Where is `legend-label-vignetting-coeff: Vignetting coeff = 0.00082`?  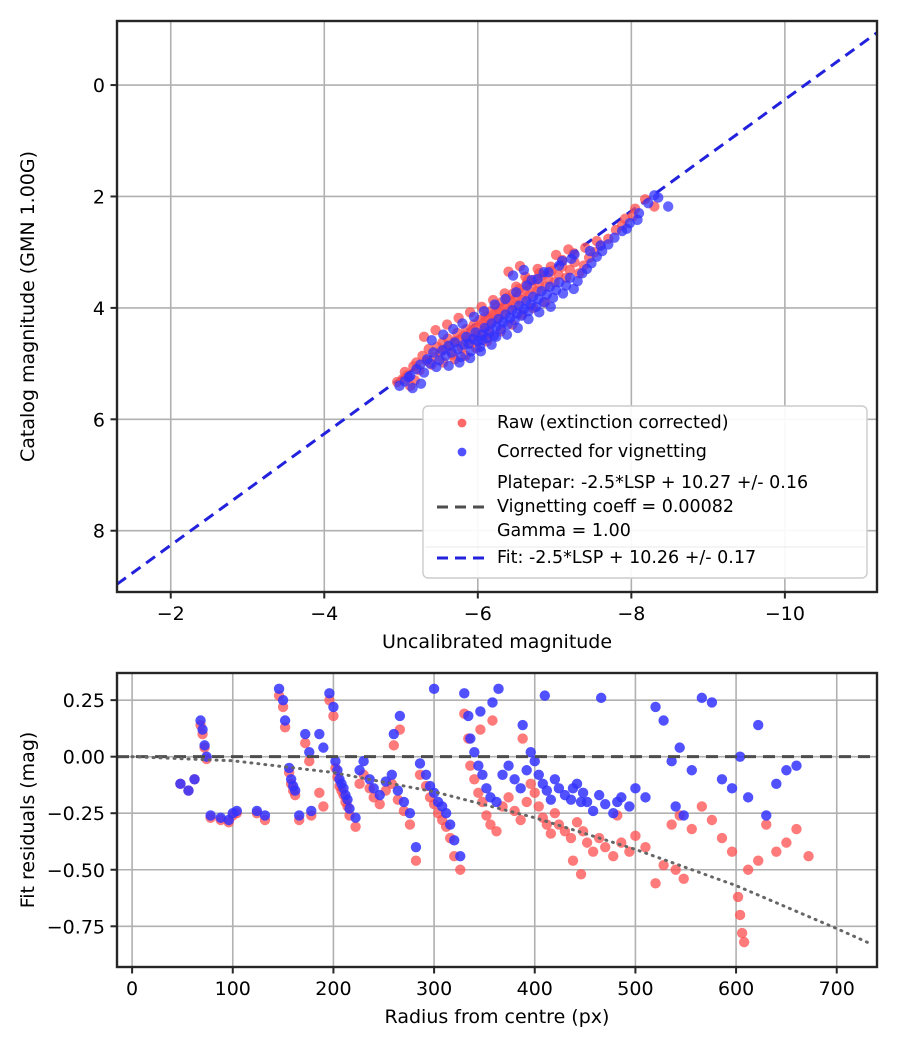 legend-label-vignetting-coeff: Vignetting coeff = 0.00082 is located at coordinates (615, 507).